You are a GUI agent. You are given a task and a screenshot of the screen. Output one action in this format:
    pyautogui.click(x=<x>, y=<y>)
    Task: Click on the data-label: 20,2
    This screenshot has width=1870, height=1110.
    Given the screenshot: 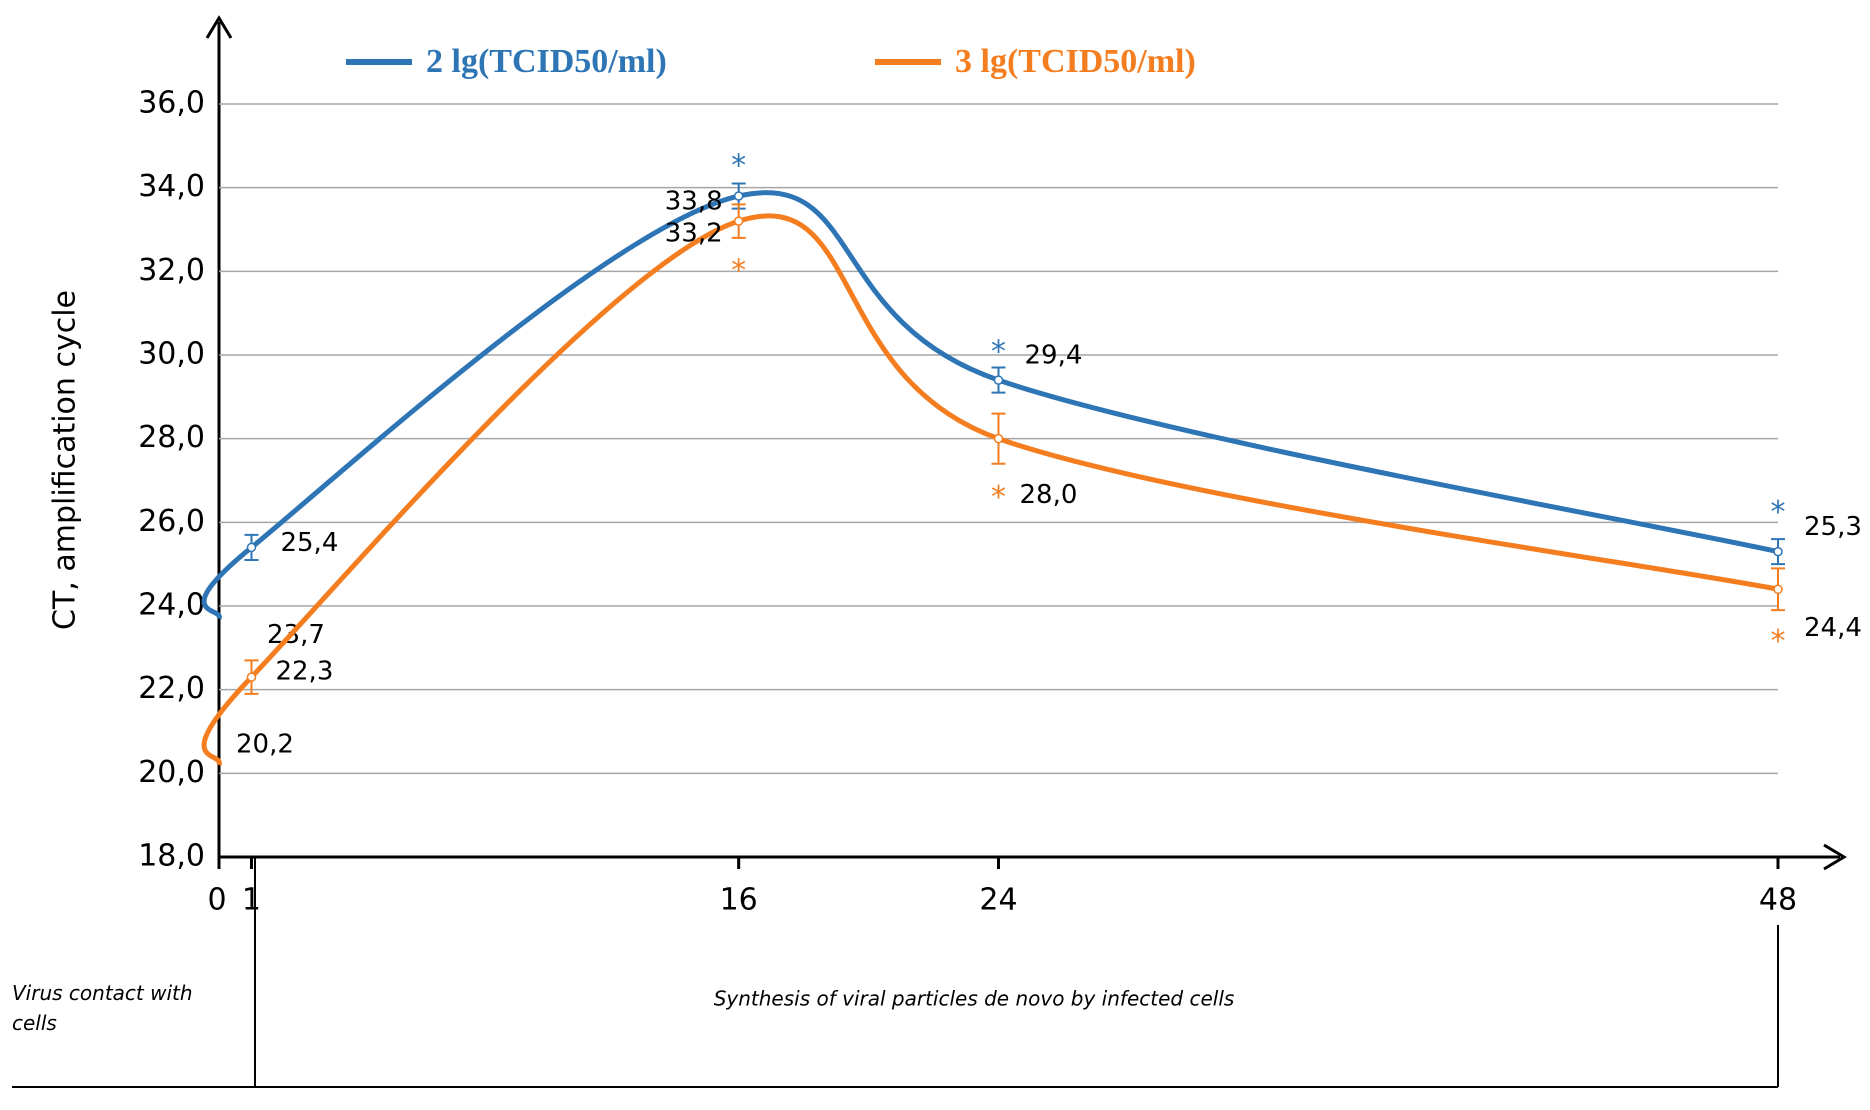 What is the action you would take?
    pyautogui.click(x=265, y=744)
    